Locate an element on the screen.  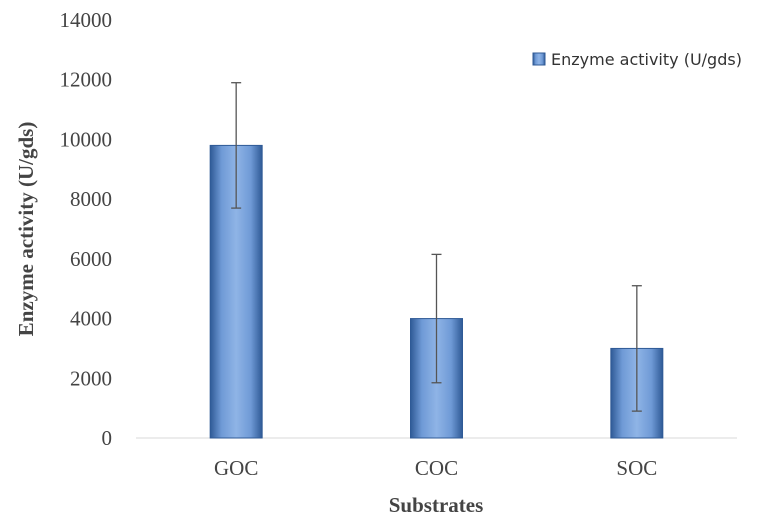
y-axis-ticks: 0 2000 4000 6000 8000 10000 12000 14000 is located at coordinates (86, 229).